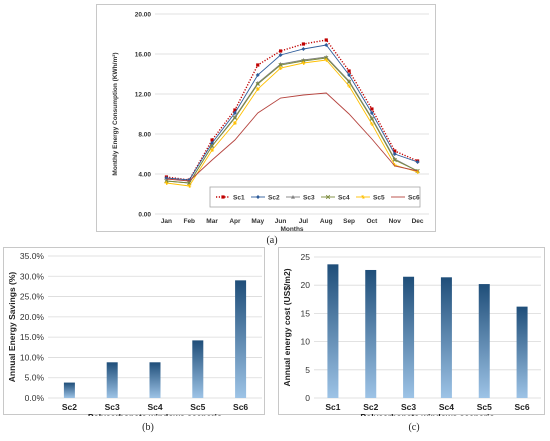  What do you see at coordinates (32, 317) in the screenshot?
I see `y-tick-label: 20.0%` at bounding box center [32, 317].